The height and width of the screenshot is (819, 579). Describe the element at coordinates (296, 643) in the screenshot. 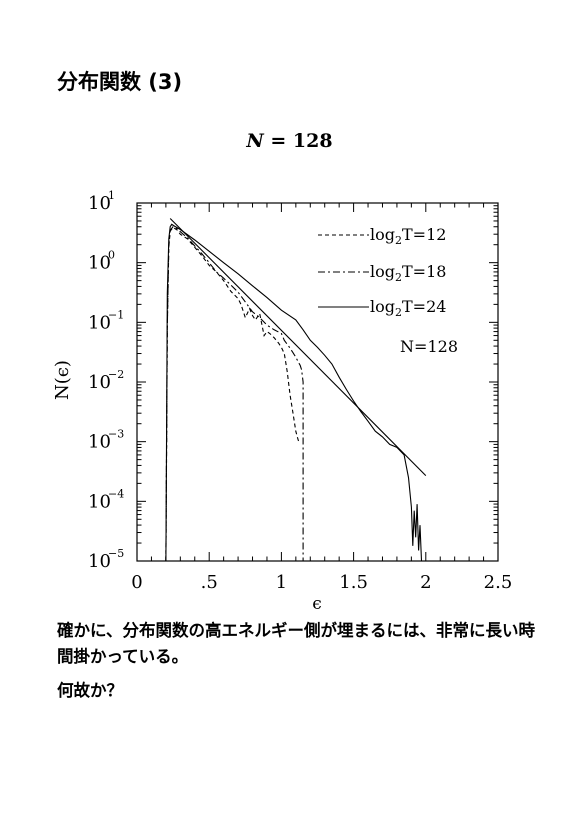

I see `paragraph-observation: 確かに、分布関数の高エネルギー側が埋まるには、非常に長い時間掛かっている。` at that location.